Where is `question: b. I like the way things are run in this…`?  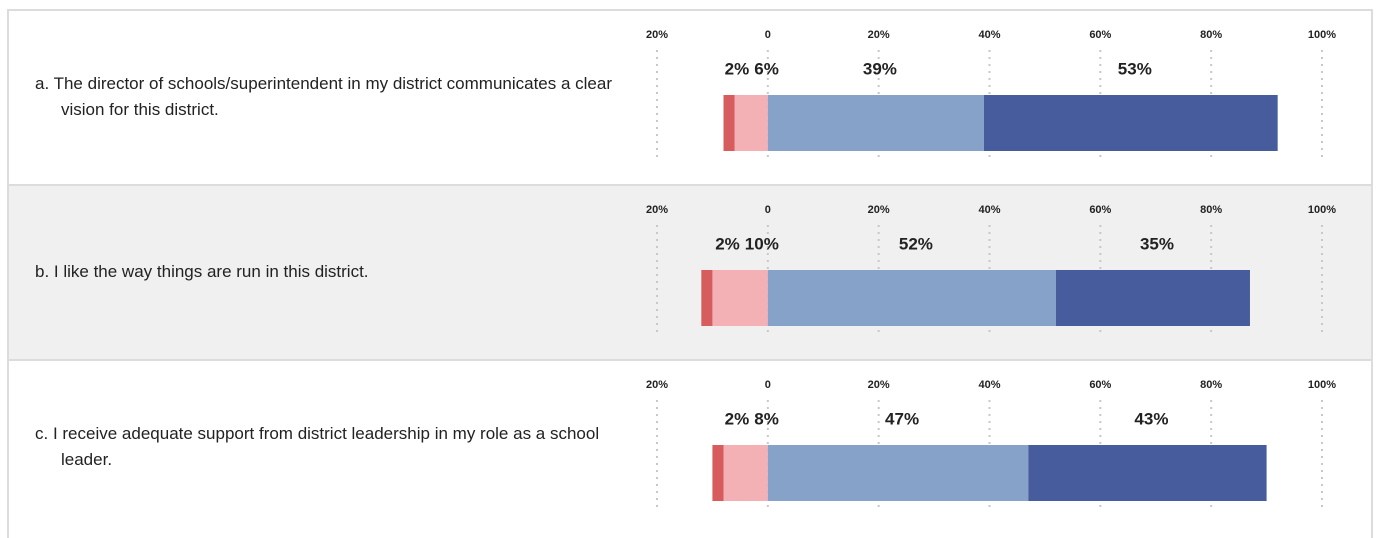 question: b. I like the way things are run in this… is located at coordinates (202, 271).